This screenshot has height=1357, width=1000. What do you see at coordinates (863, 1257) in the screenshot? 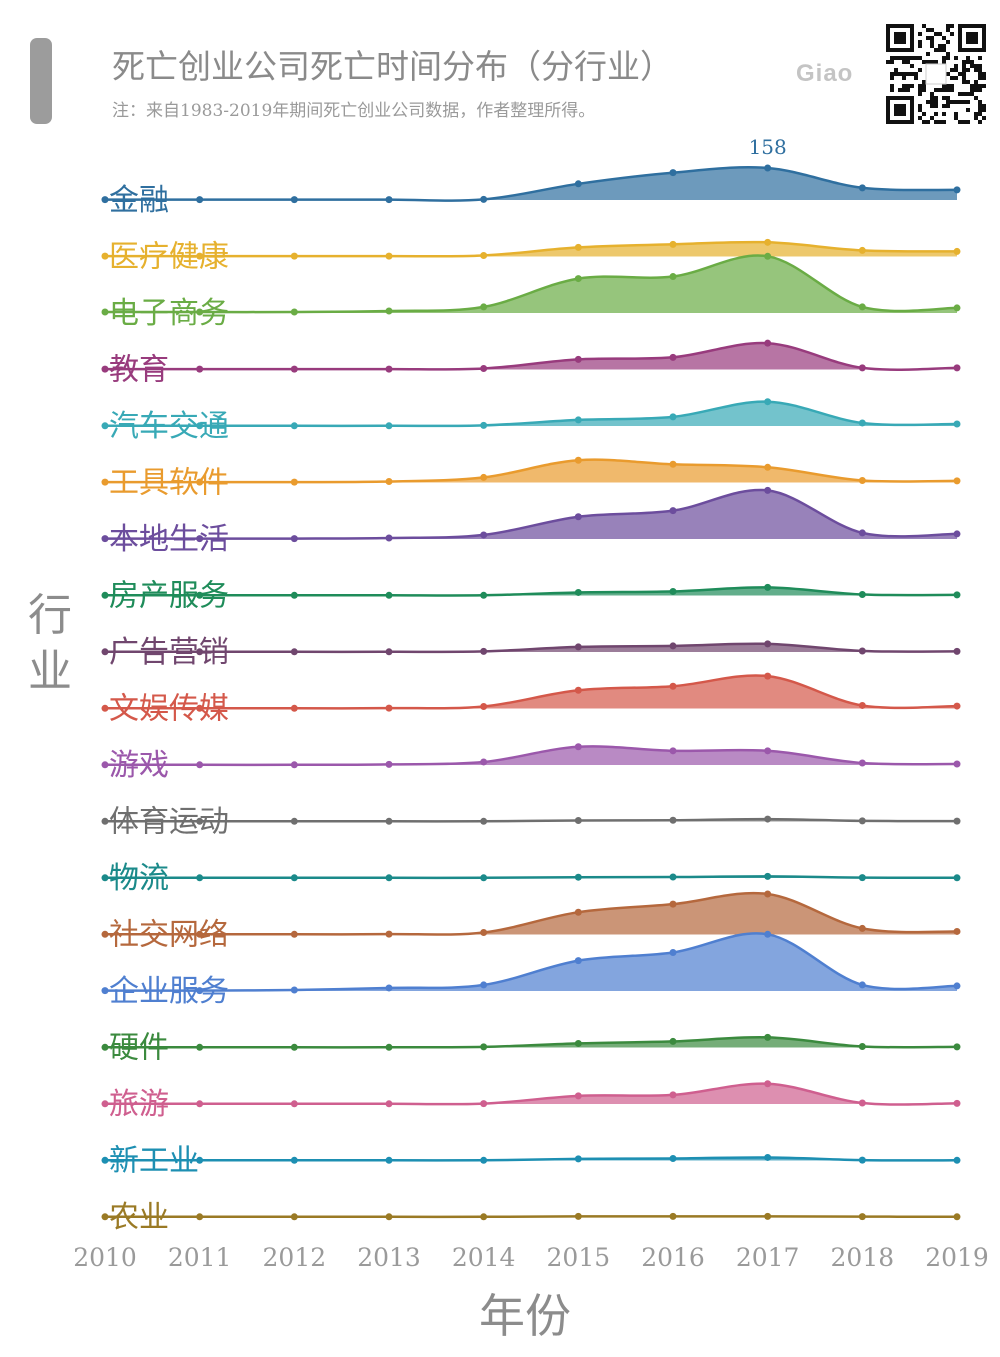
I see `x-tick-label: 2018` at bounding box center [863, 1257].